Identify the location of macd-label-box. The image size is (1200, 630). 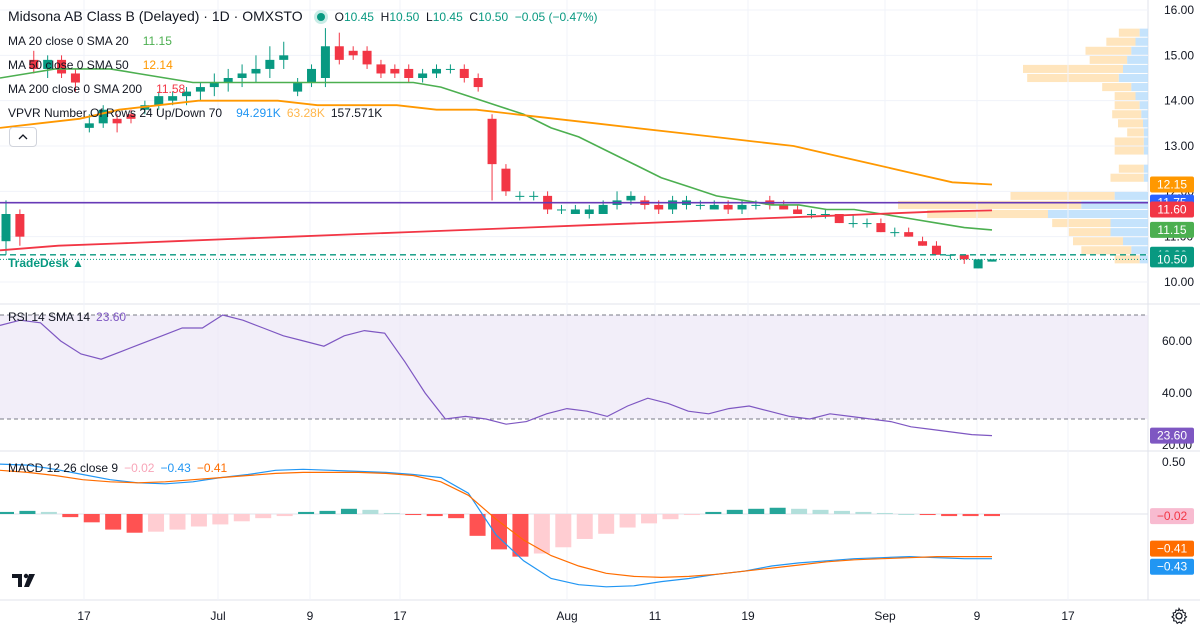
(1172, 548).